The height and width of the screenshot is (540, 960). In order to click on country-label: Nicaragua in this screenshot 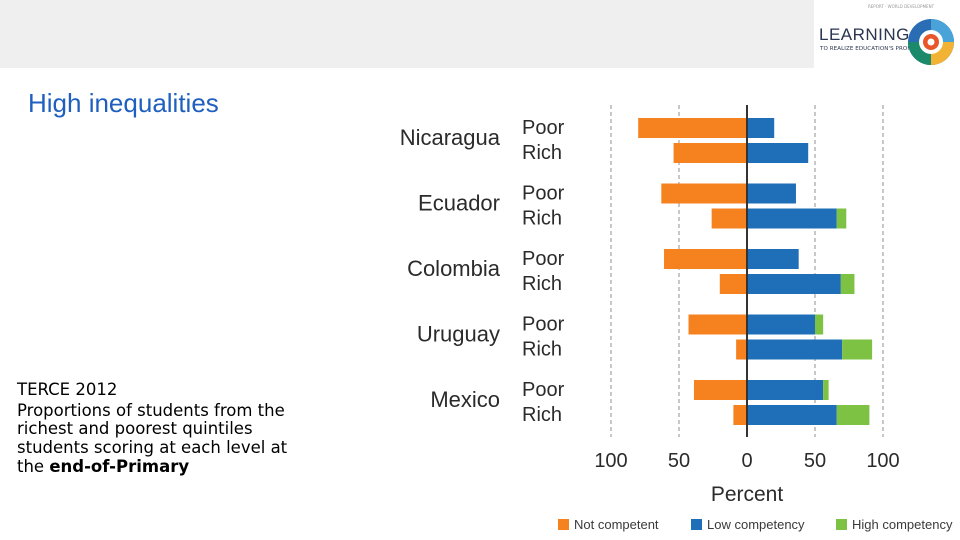, I will do `click(450, 137)`.